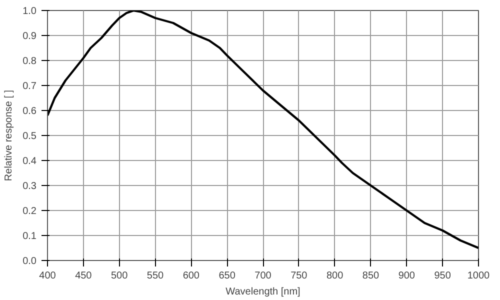 This screenshot has height=300, width=500. I want to click on x-tick-label: 550, so click(155, 276).